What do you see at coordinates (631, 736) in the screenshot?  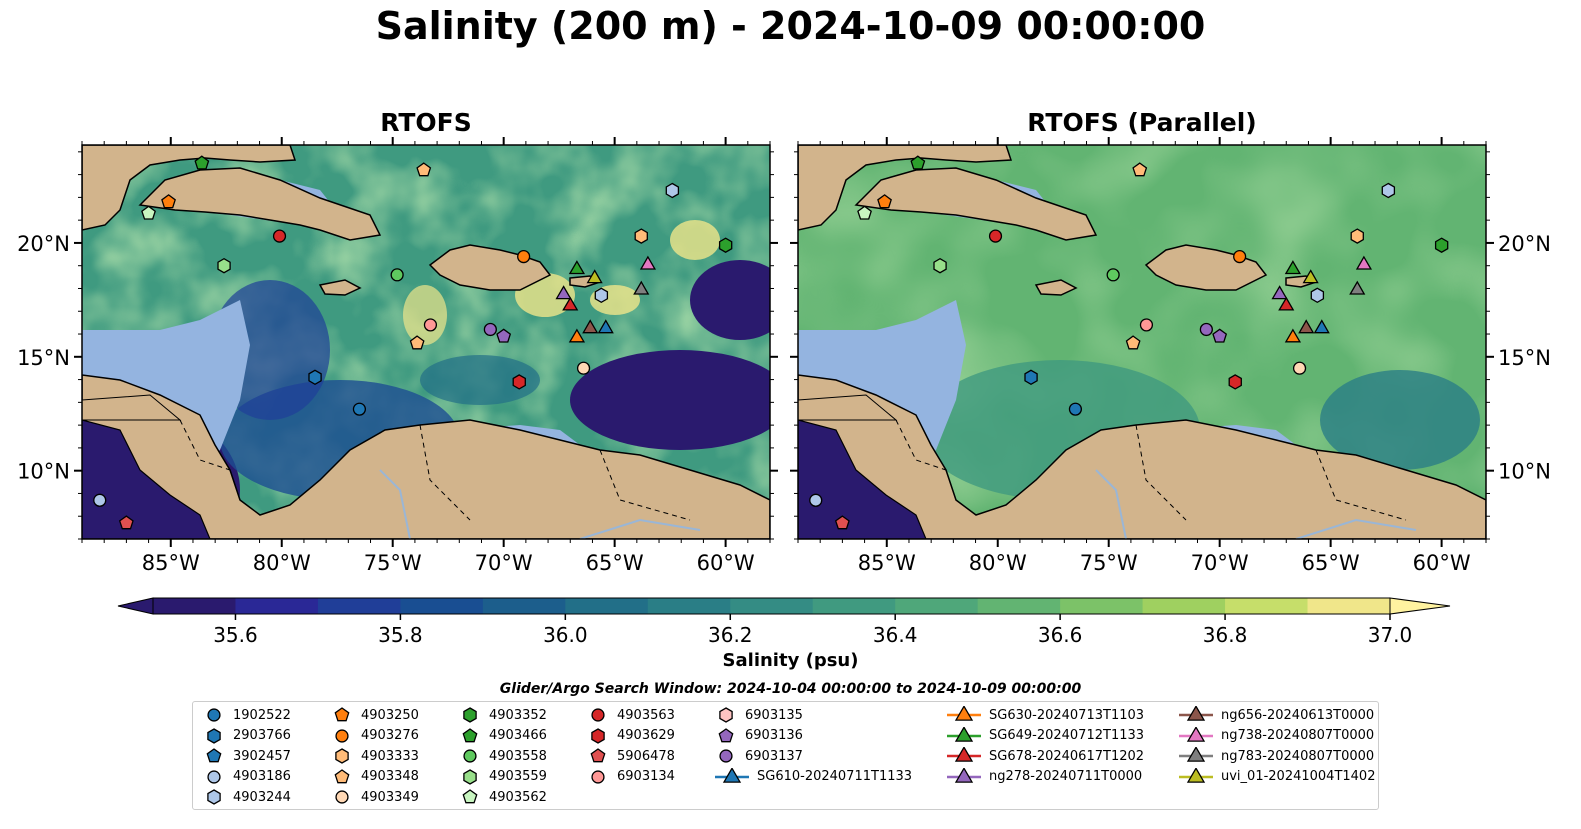 I see `legend-item: 4903629` at bounding box center [631, 736].